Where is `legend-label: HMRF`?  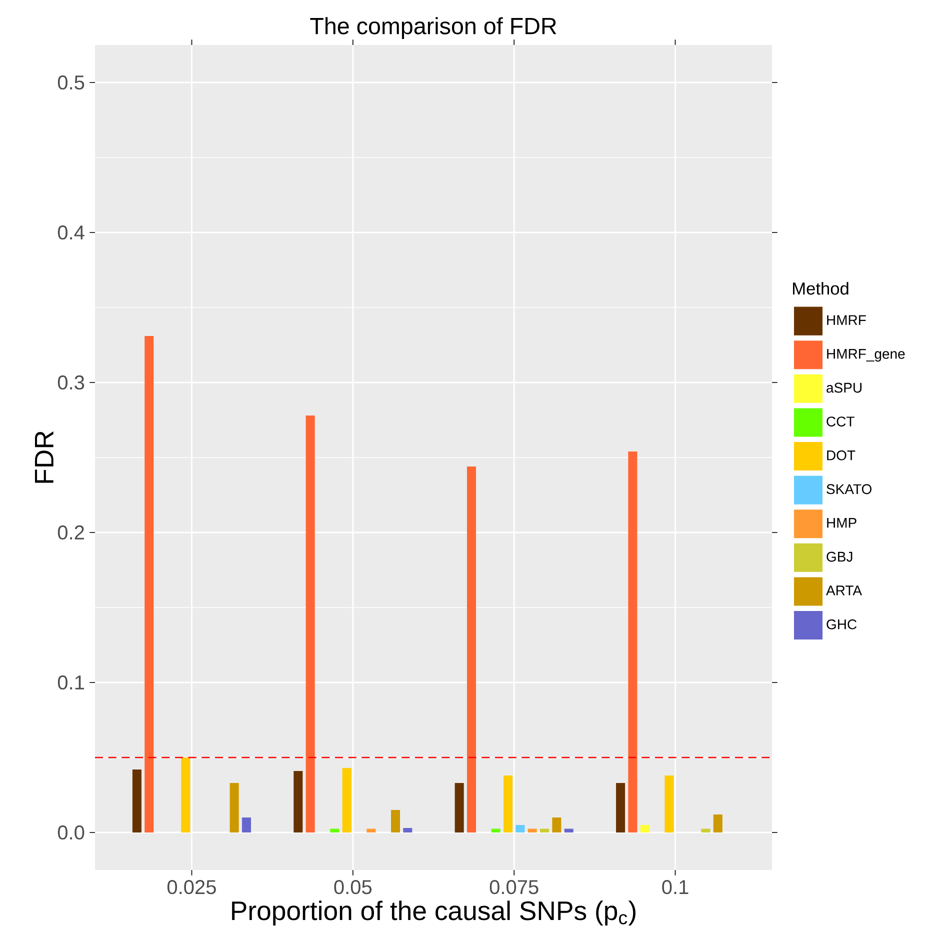 legend-label: HMRF is located at coordinates (846, 320).